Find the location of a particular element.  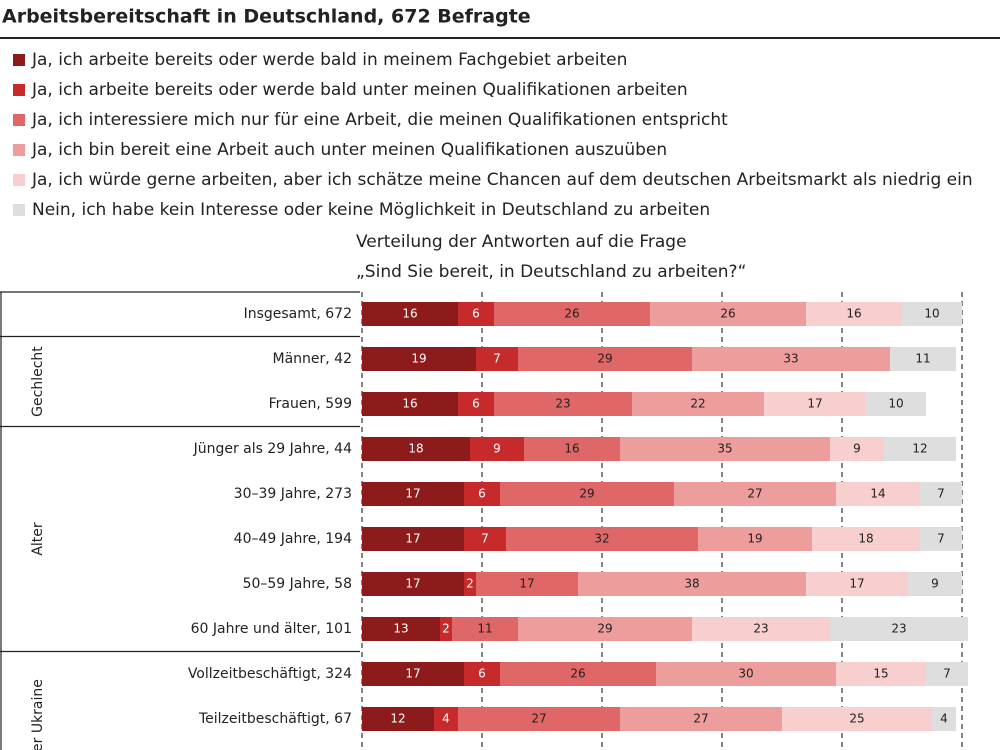

category-label: 30–39 Jahre, 273 is located at coordinates (293, 494).